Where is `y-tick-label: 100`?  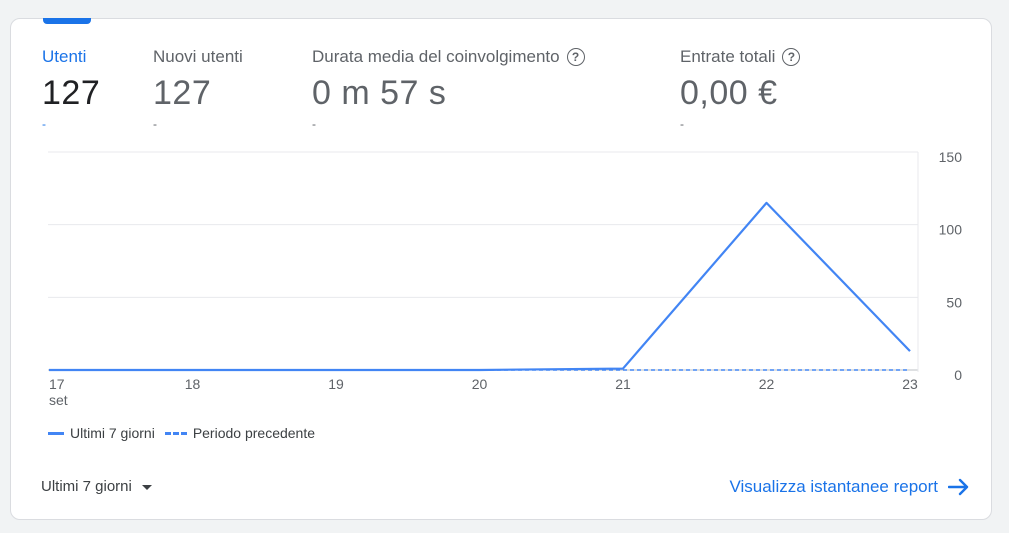 y-tick-label: 100 is located at coordinates (951, 230).